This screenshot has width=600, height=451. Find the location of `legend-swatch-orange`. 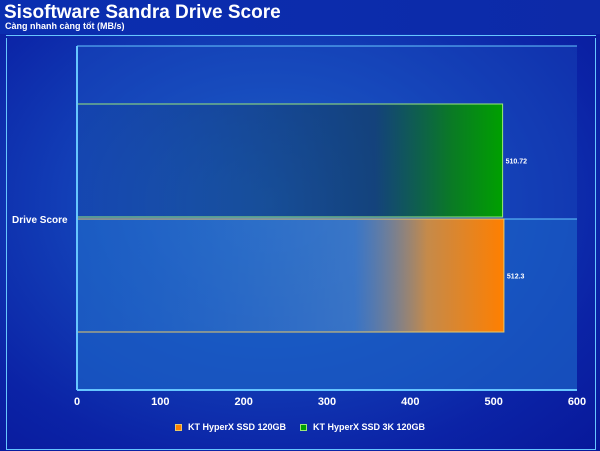

legend-swatch-orange is located at coordinates (178, 427).